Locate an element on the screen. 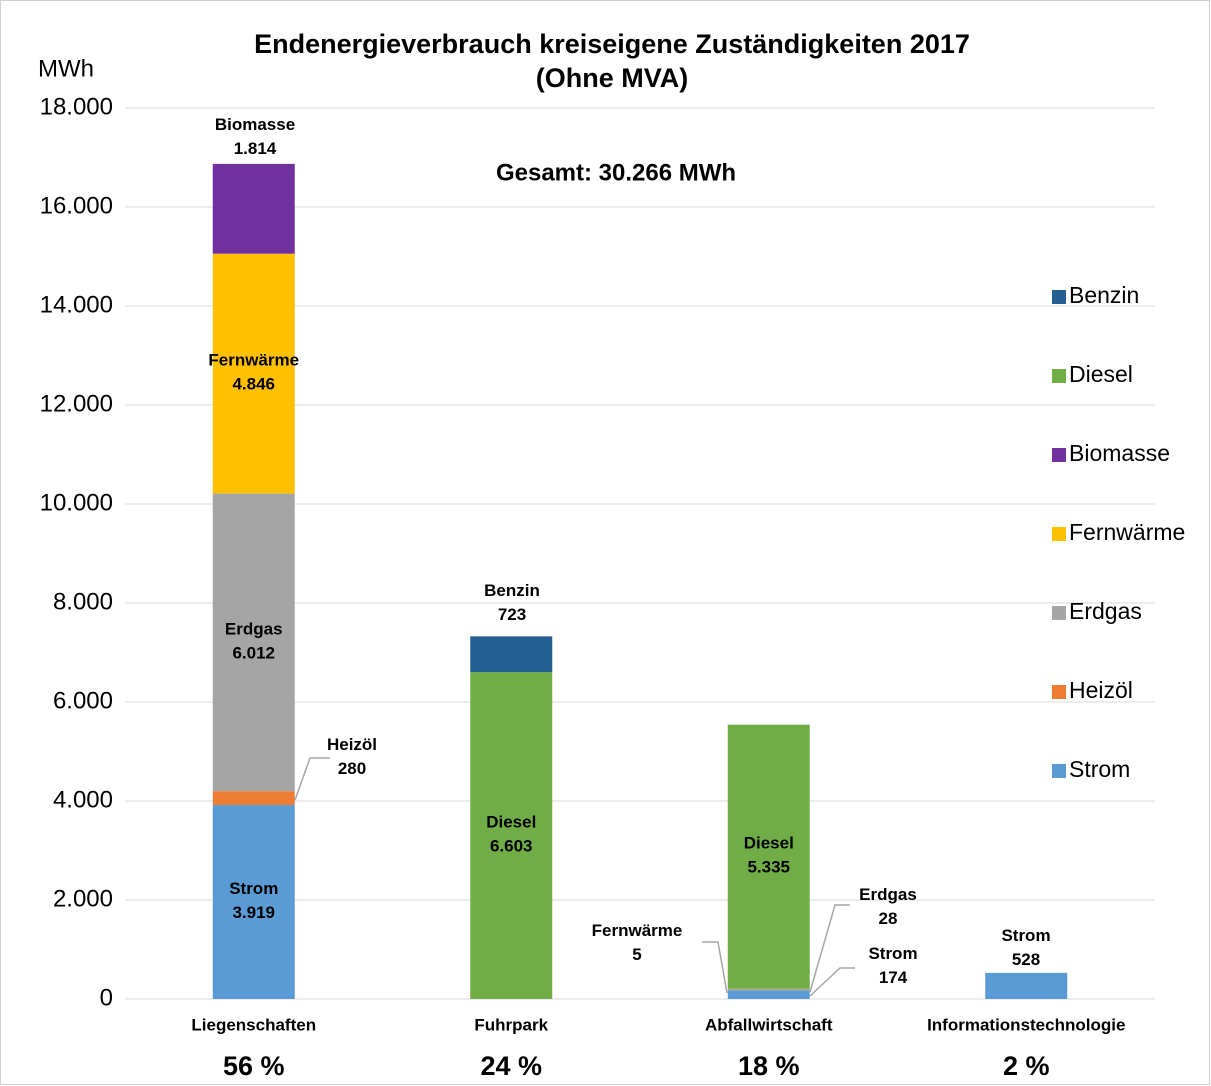 This screenshot has width=1211, height=1086. share-label: 2 % is located at coordinates (1026, 1066).